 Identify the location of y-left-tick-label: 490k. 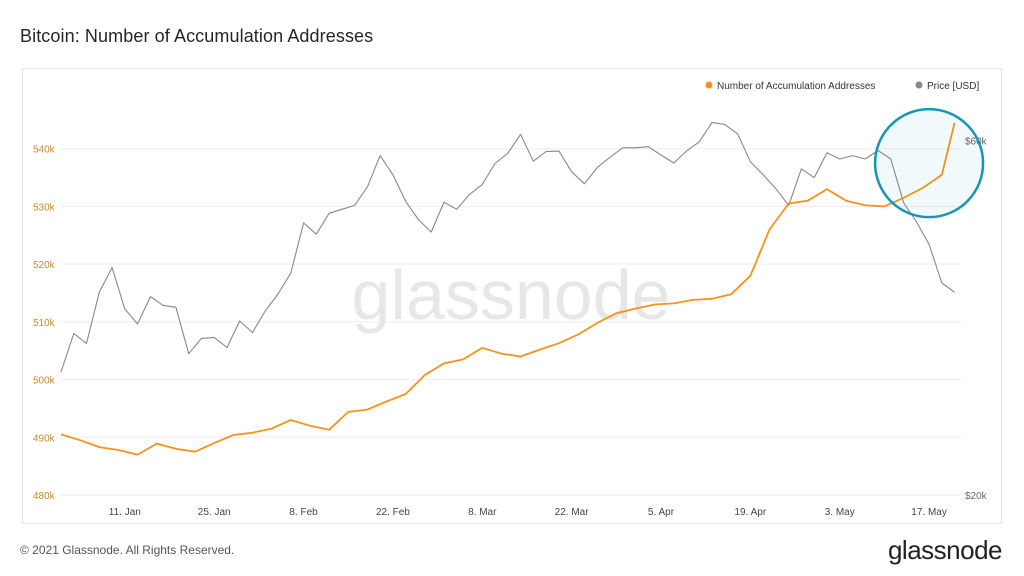
(44, 438).